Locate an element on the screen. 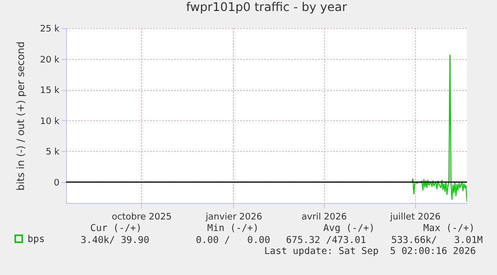 This screenshot has height=275, width=497. x-tick-label: juillet 2026 is located at coordinates (415, 217).